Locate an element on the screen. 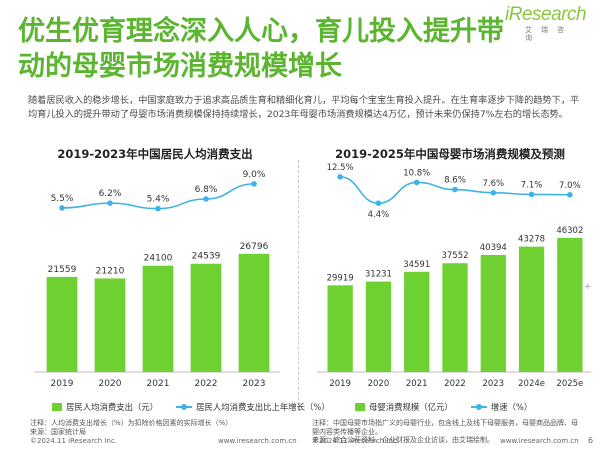 Image resolution: width=600 pixels, height=451 pixels. growth-value-label: 6.8% is located at coordinates (206, 190).